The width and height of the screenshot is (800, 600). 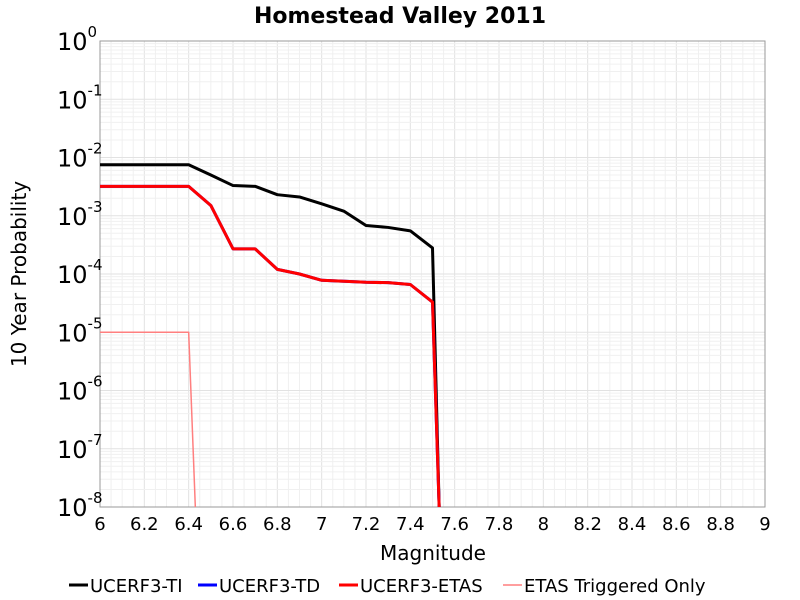 What do you see at coordinates (676, 524) in the screenshot?
I see `x-tick-label: 8.6` at bounding box center [676, 524].